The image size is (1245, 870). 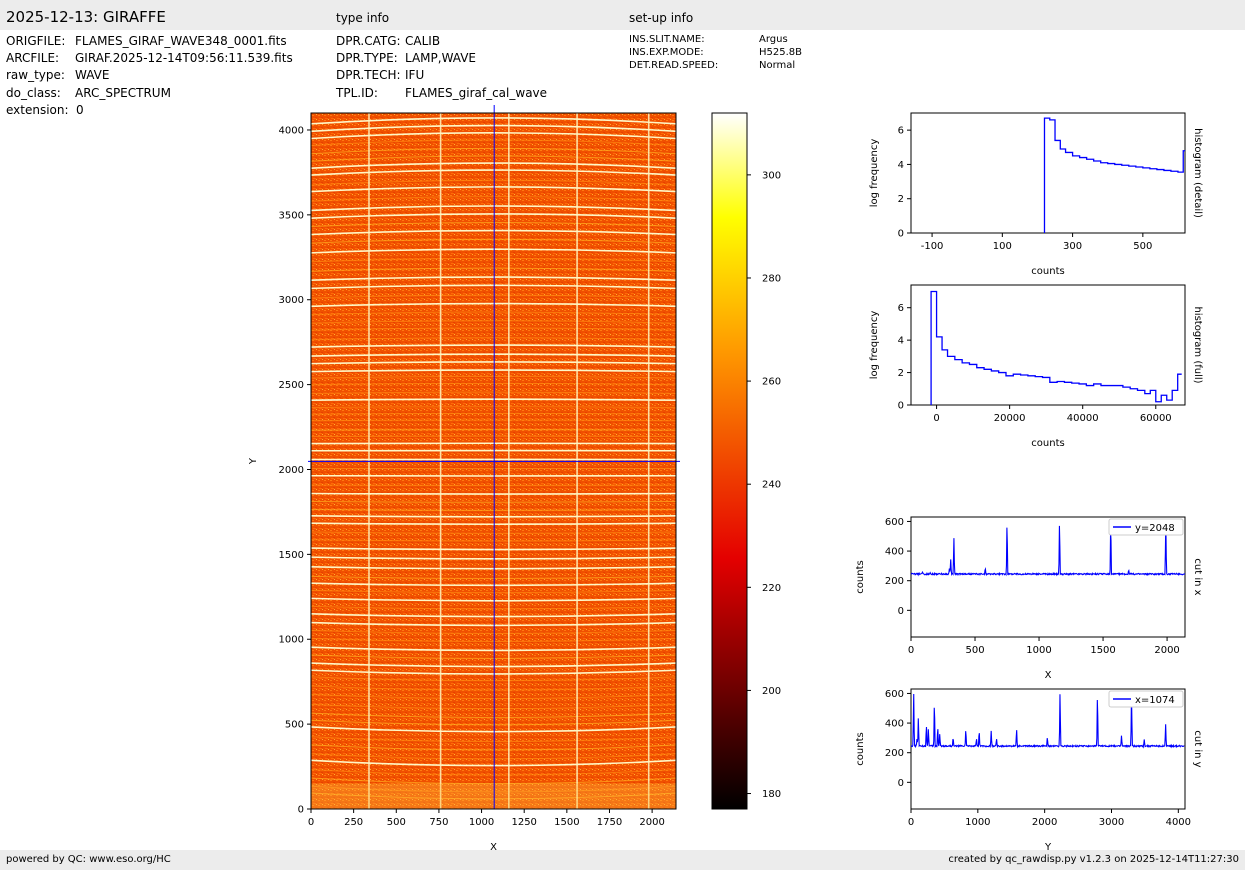 What do you see at coordinates (291, 555) in the screenshot?
I see `y-tick-label: 1500` at bounding box center [291, 555].